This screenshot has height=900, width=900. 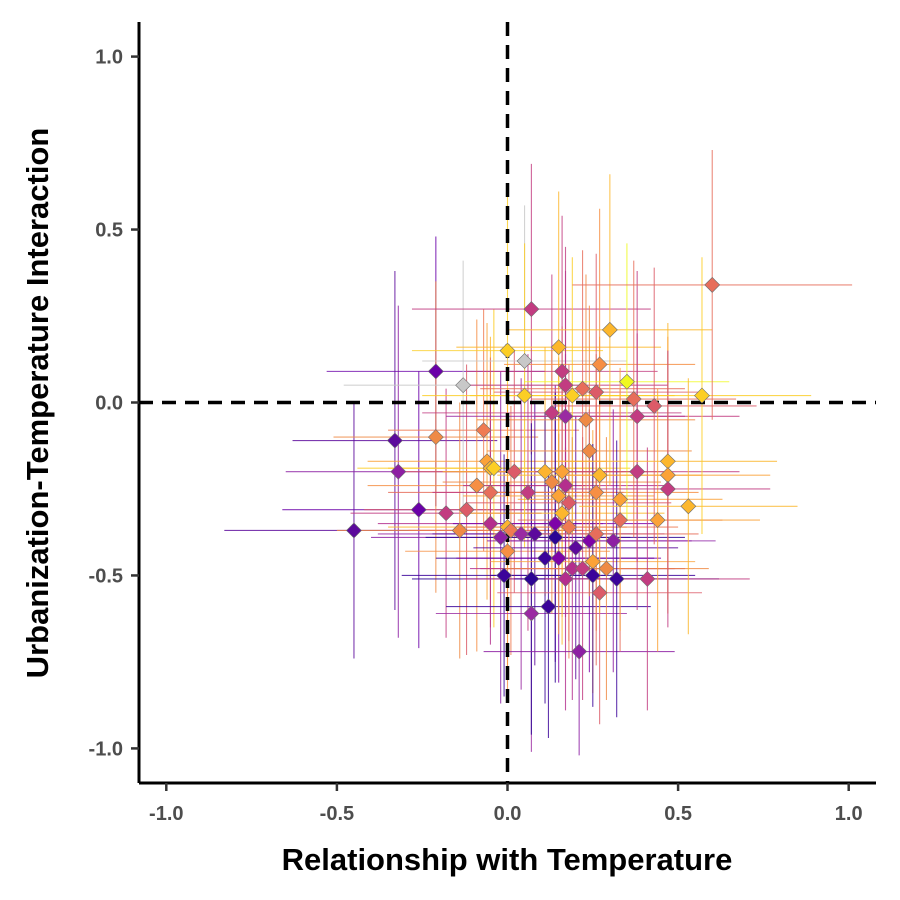 What do you see at coordinates (106, 749) in the screenshot?
I see `y-tick-label: -1.0` at bounding box center [106, 749].